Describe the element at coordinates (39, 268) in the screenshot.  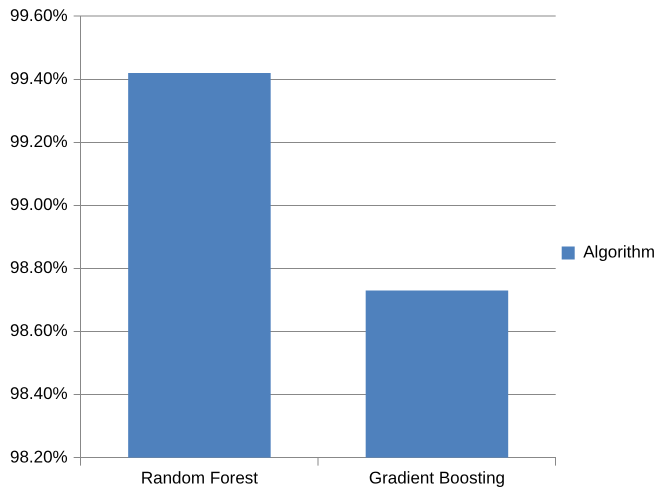
I see `y-tick-label: 98.80%` at that location.